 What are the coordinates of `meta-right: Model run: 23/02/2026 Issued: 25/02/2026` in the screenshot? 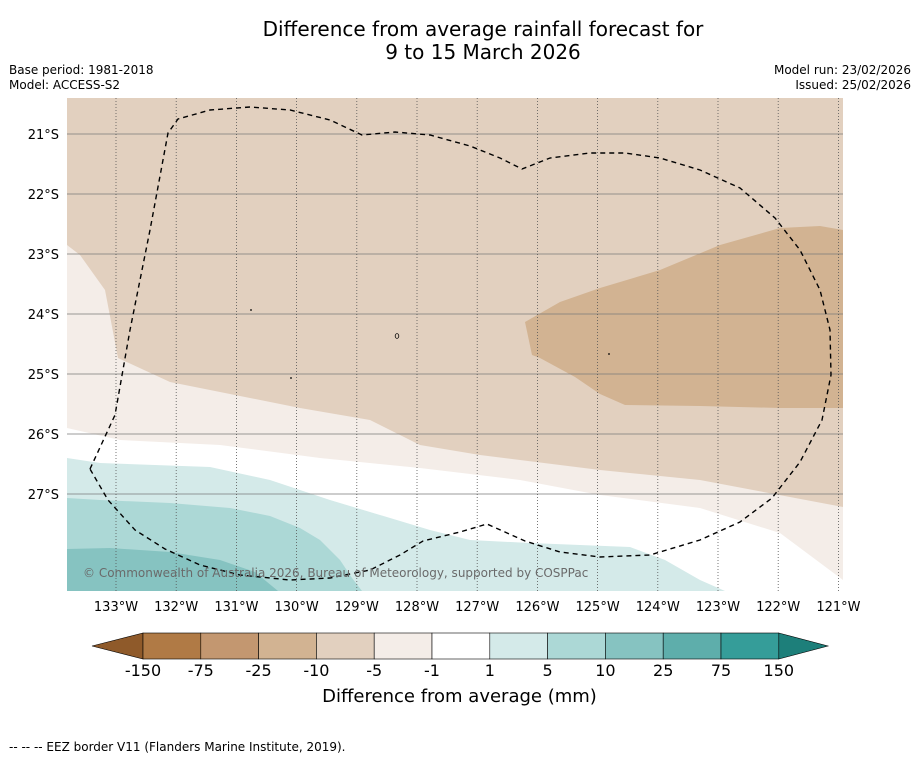 It's located at (842, 78).